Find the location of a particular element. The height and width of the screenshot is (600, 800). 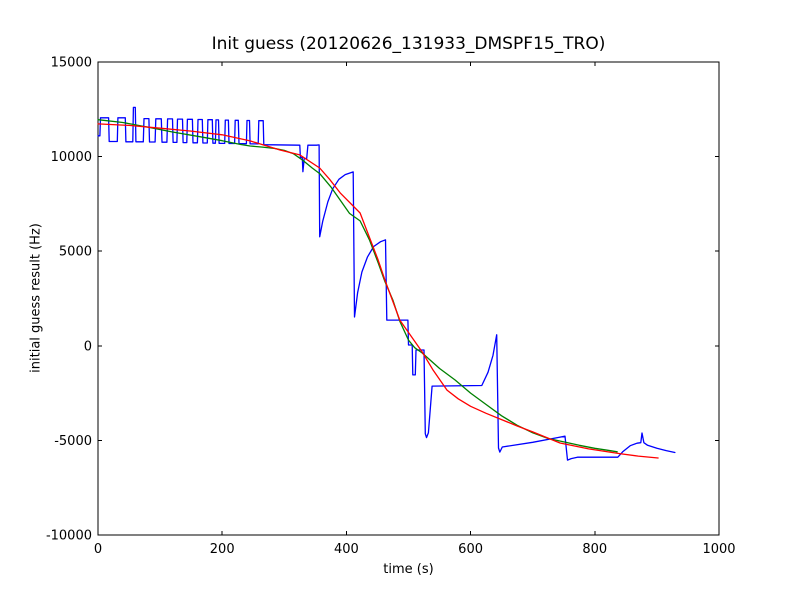

x-tick-label: 800 is located at coordinates (594, 549).